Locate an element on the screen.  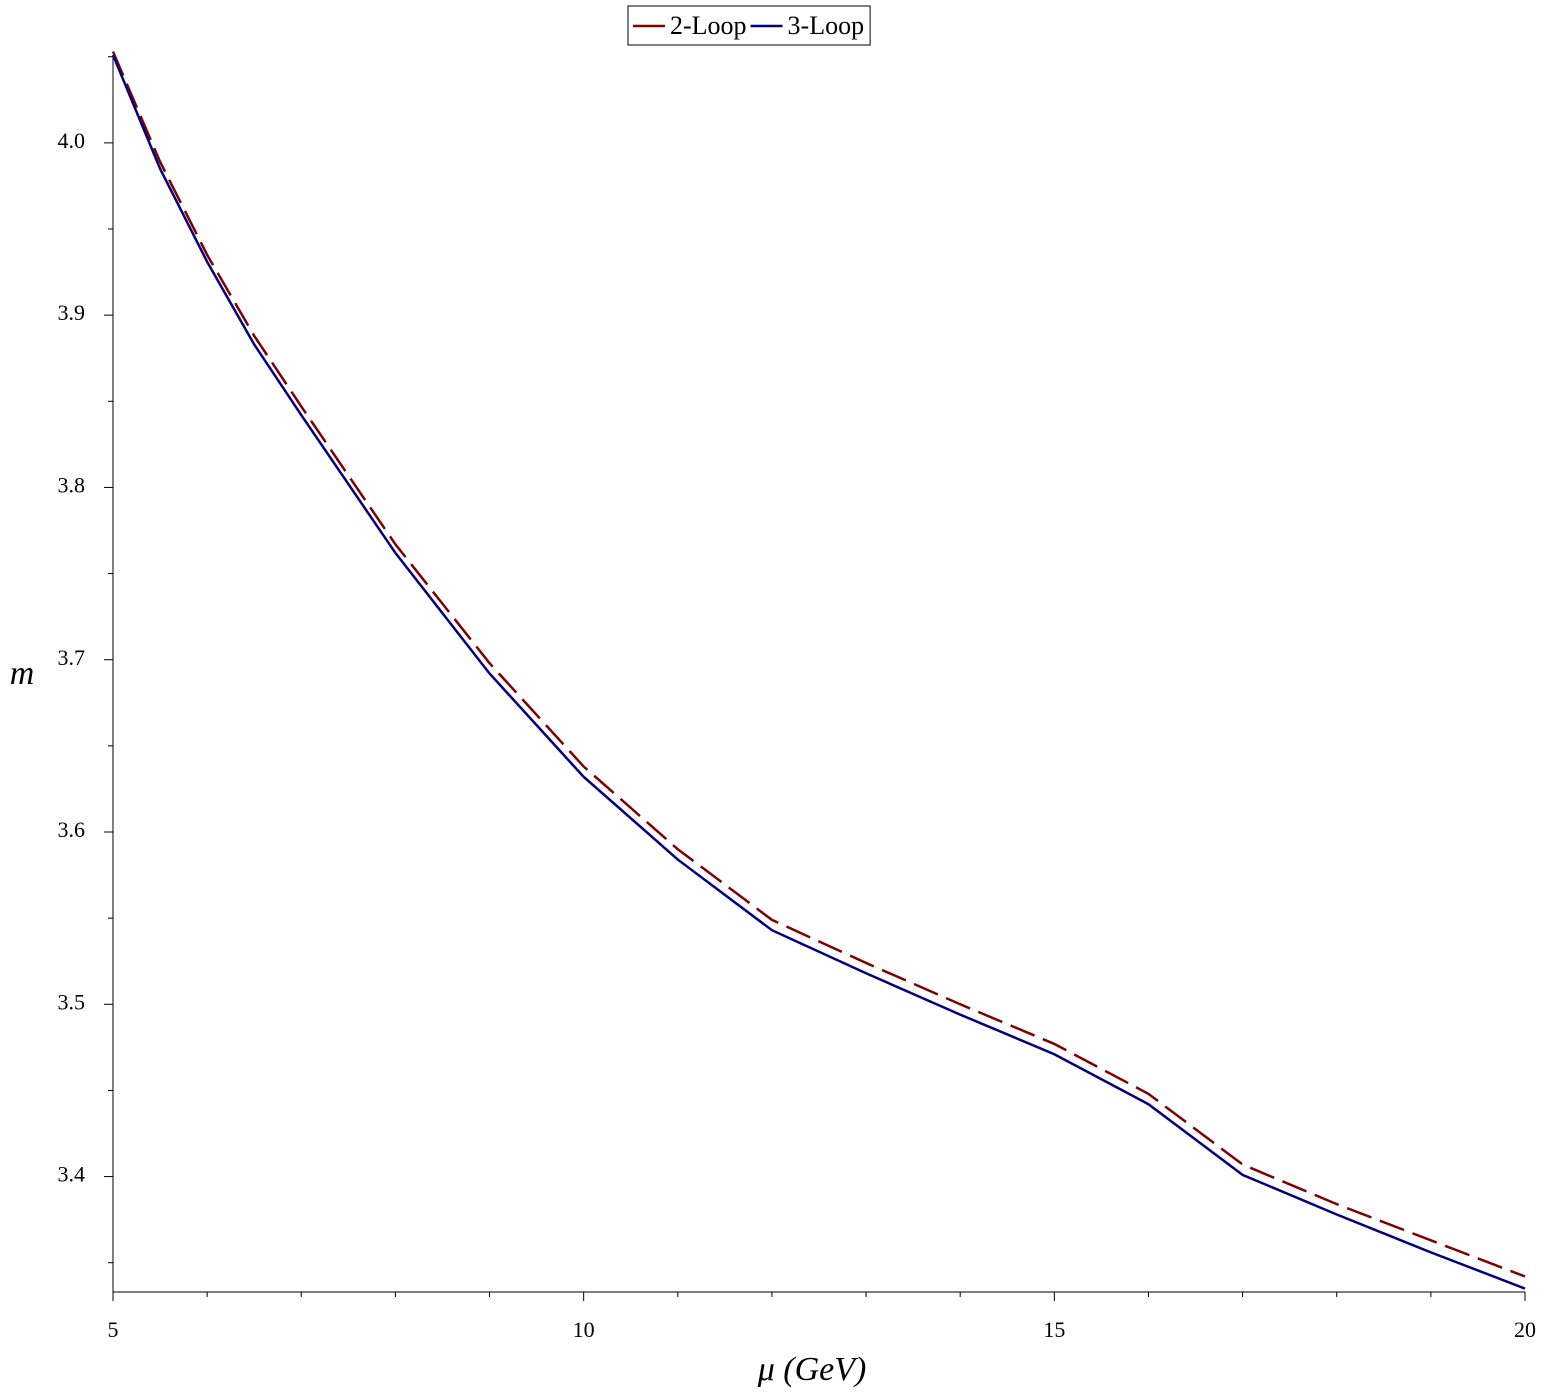
x-tick-label: 15 is located at coordinates (1054, 1329).